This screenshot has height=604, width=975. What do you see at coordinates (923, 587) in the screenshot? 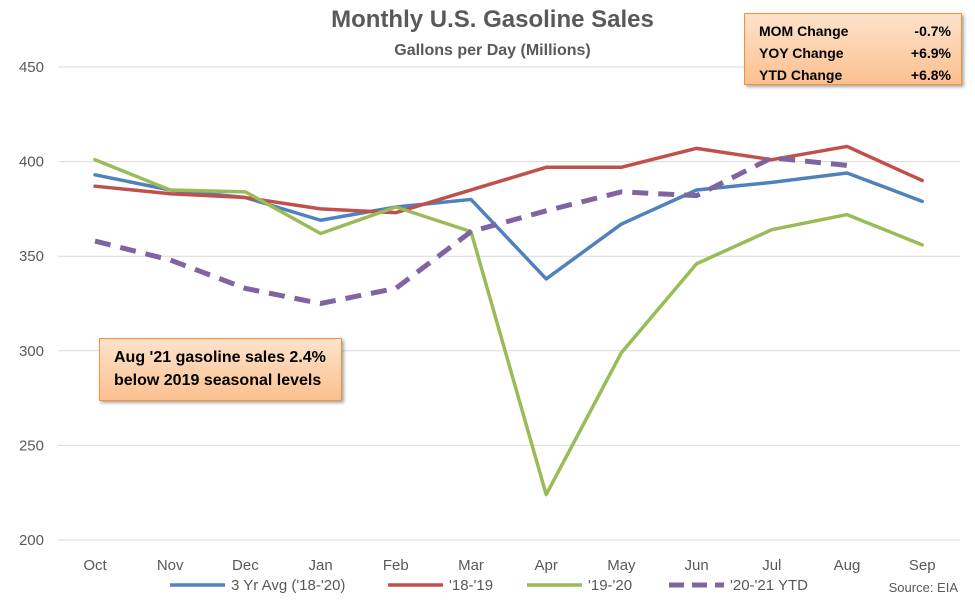
I see `source-label: Source: EIA` at bounding box center [923, 587].